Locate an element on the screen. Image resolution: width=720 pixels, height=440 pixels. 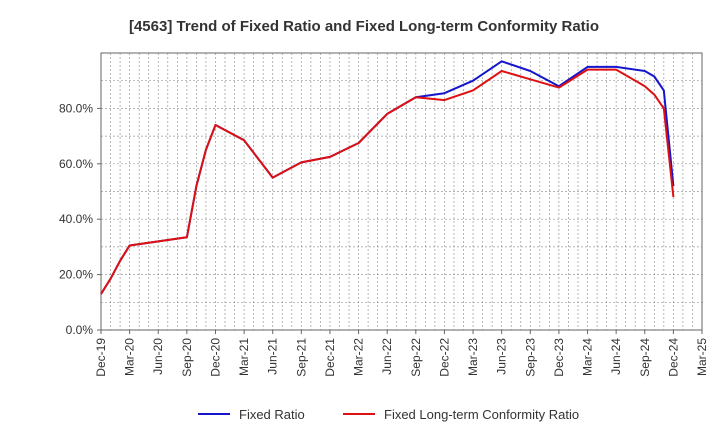
x-tick-label: Dec-19 is located at coordinates (101, 357).